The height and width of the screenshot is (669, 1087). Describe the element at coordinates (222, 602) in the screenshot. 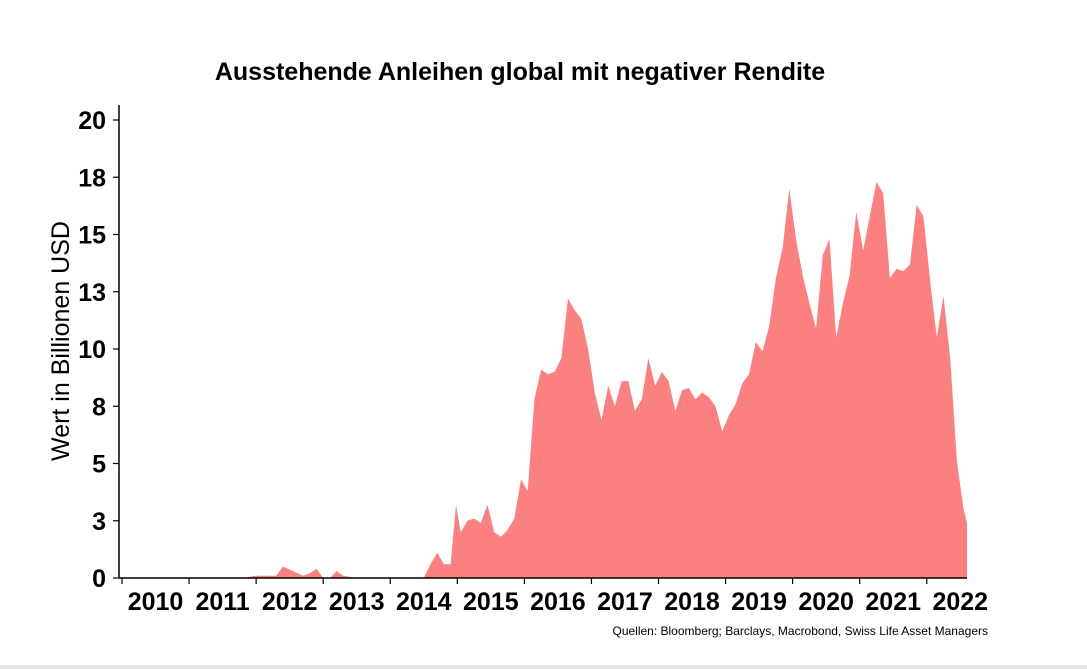

I see `x-tick-label: 2011` at that location.